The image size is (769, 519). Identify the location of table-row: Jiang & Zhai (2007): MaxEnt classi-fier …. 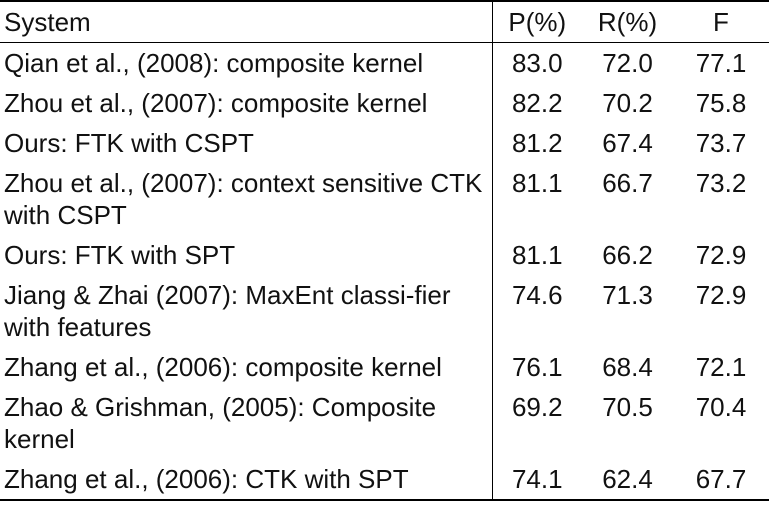
(384, 311).